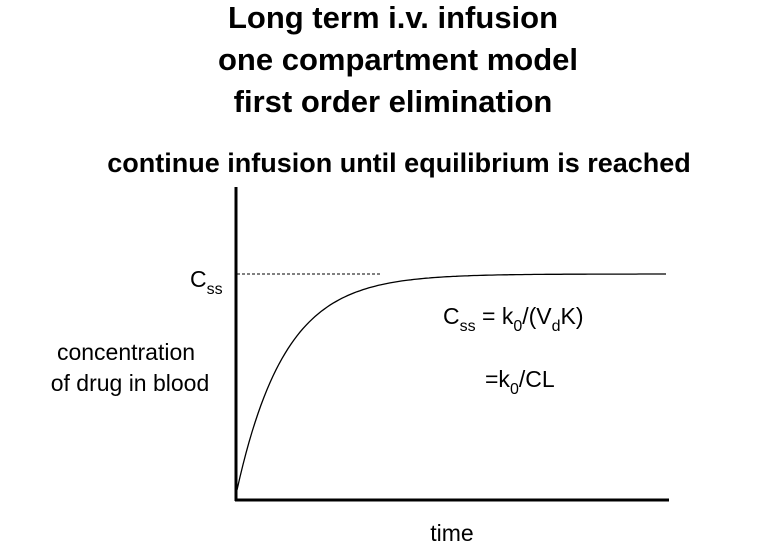  What do you see at coordinates (572, 316) in the screenshot?
I see `eq-part: K)` at bounding box center [572, 316].